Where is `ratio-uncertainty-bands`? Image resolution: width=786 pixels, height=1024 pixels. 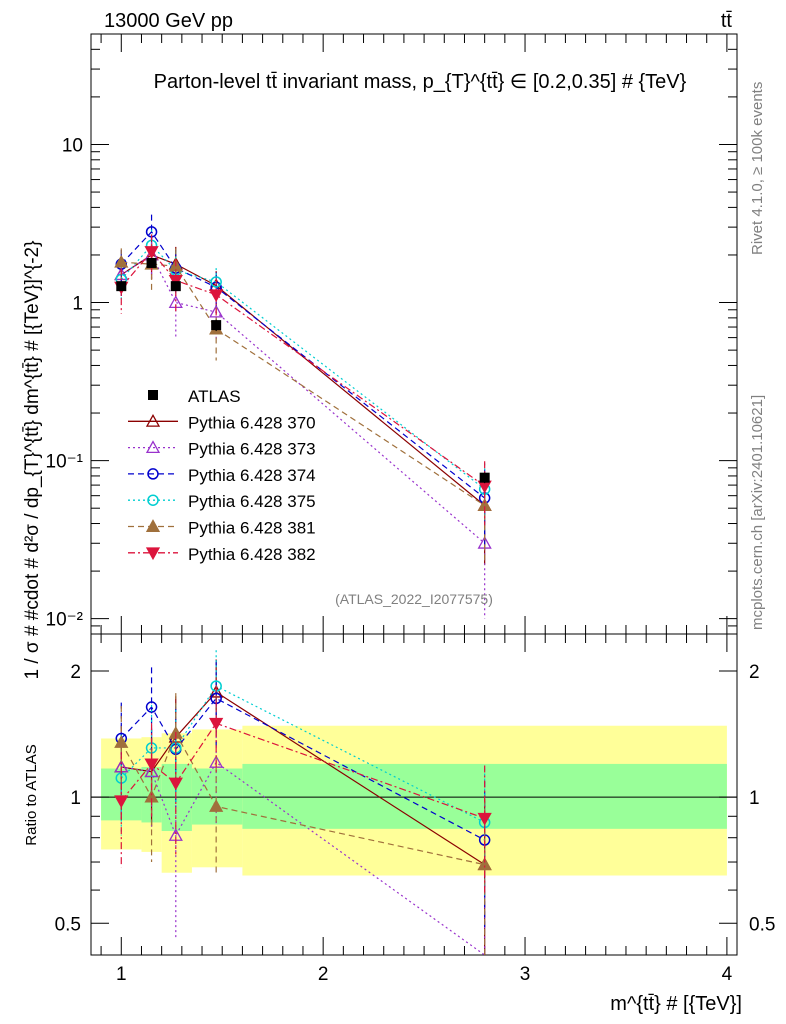 ratio-uncertainty-bands is located at coordinates (414, 800).